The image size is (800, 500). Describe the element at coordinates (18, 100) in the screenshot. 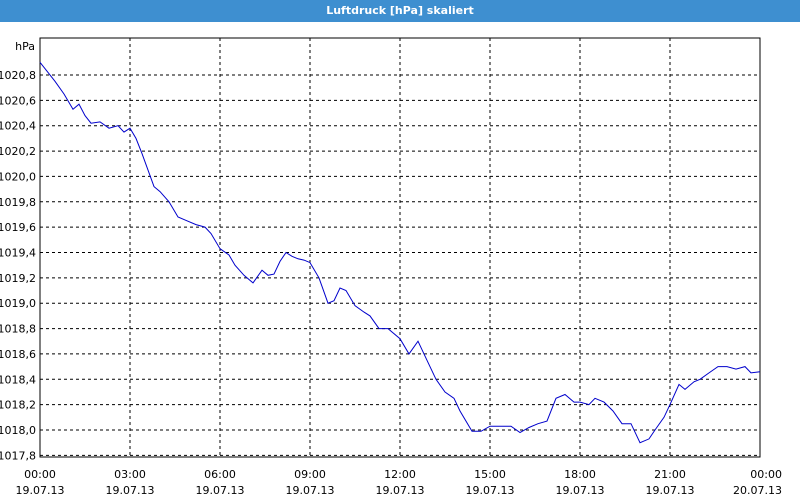

I see `y-tick-label: 1020,6` at that location.